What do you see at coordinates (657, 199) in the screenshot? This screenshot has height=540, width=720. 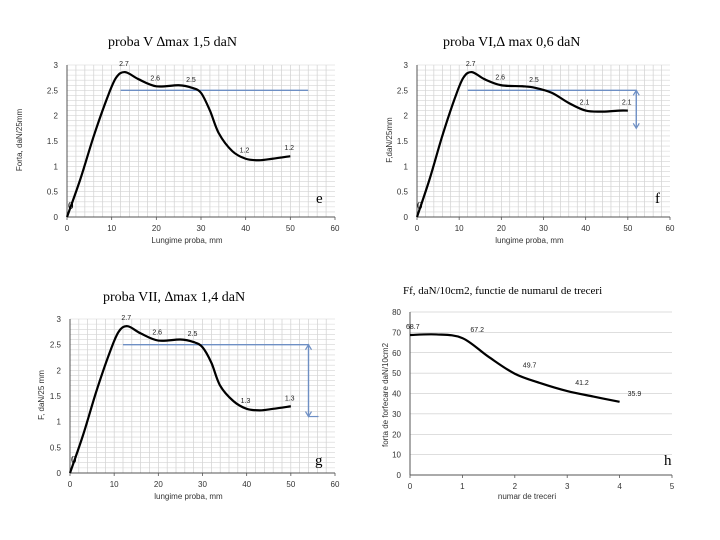 I see `panel-letter: f` at bounding box center [657, 199].